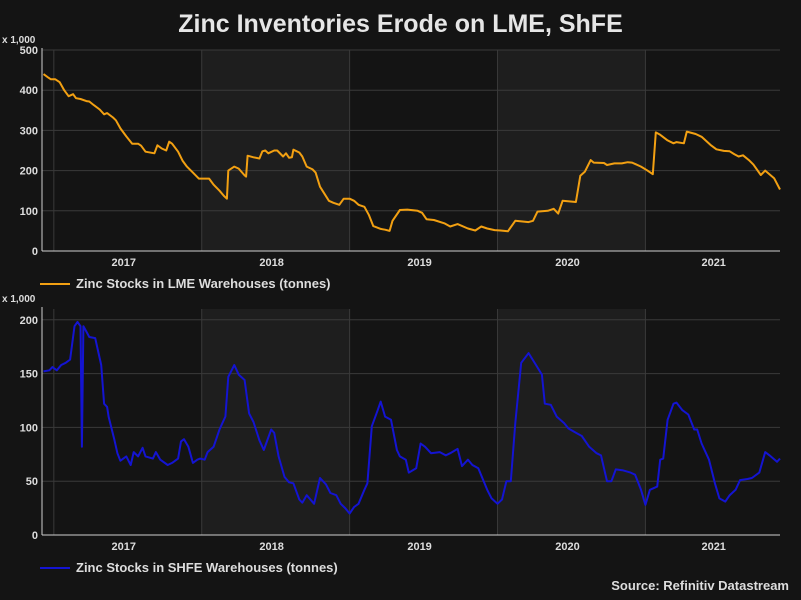 This screenshot has width=801, height=600. What do you see at coordinates (29, 375) in the screenshot?
I see `y-tick-label: 150` at bounding box center [29, 375].